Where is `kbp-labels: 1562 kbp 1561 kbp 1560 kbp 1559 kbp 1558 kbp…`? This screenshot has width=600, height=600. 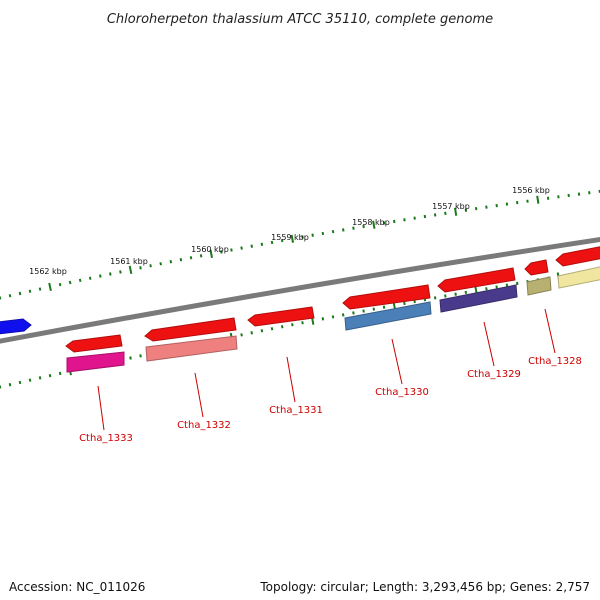
kbp-labels: 1562 kbp 1561 kbp 1560 kbp 1559 kbp 1558 kbp… is located at coordinates (289, 231).